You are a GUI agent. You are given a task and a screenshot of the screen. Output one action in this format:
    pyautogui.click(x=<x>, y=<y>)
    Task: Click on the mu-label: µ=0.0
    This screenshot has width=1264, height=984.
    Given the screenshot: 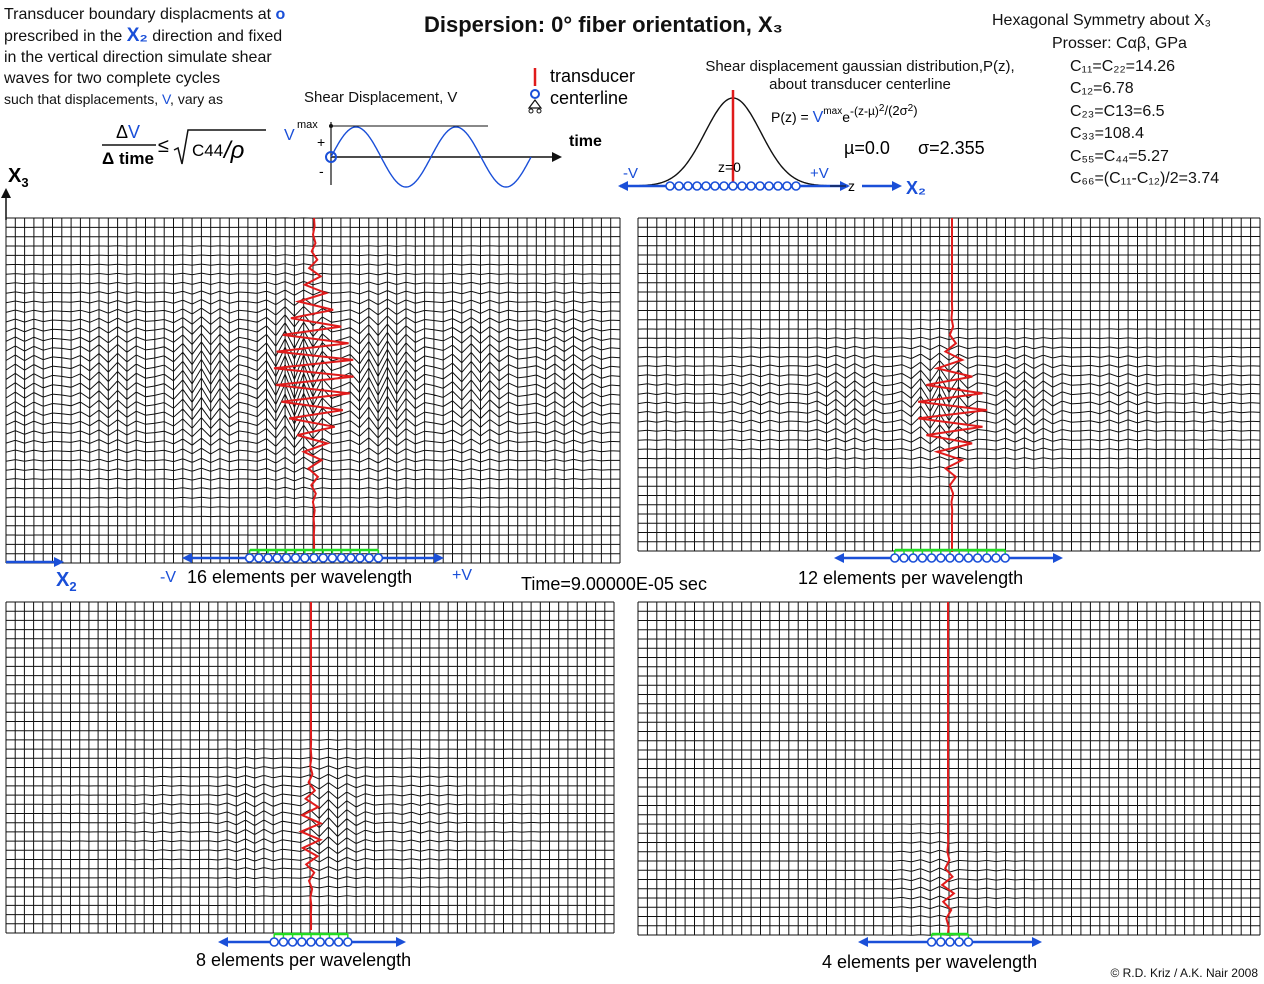 What is the action you would take?
    pyautogui.click(x=867, y=148)
    